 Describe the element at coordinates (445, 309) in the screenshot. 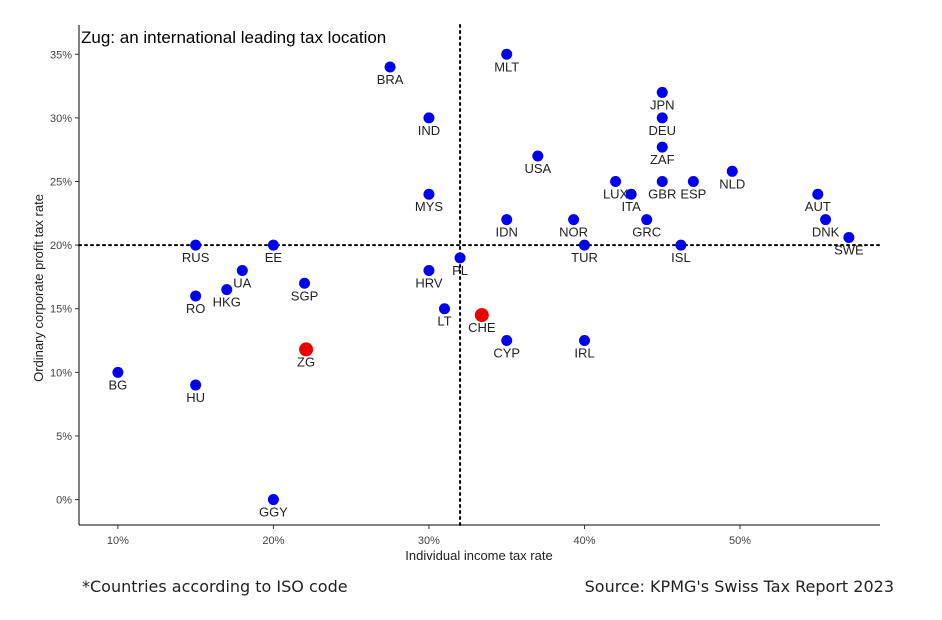

I see `point-lt` at that location.